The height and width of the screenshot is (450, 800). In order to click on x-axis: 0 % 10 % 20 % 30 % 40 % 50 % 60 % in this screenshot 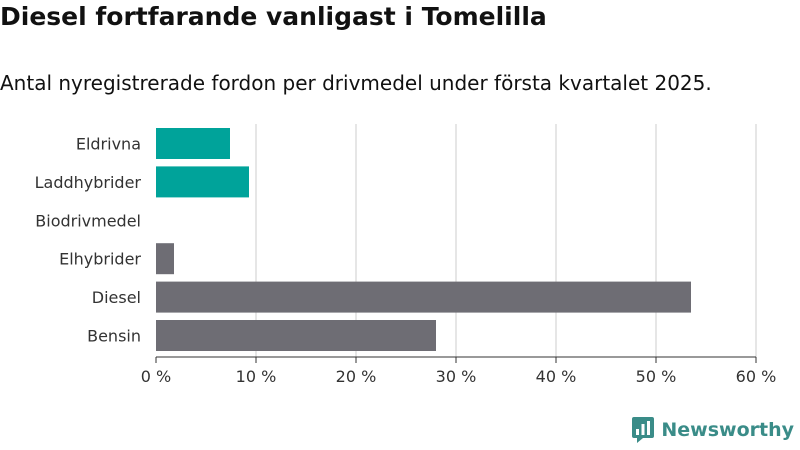, I will do `click(459, 371)`.